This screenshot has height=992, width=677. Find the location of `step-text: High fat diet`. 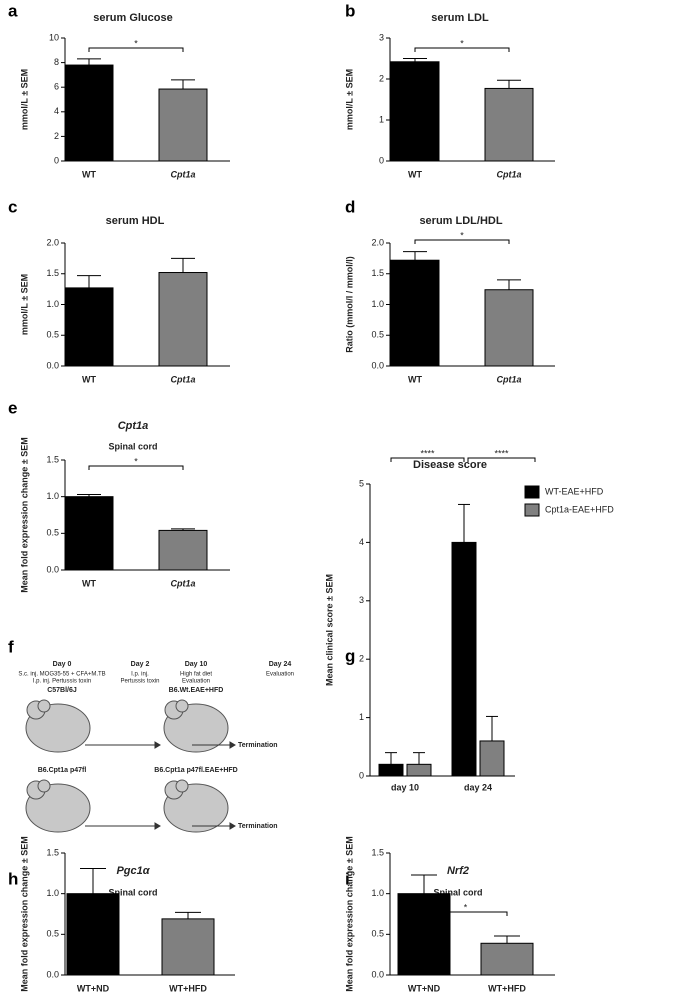

step-text: High fat diet is located at coordinates (196, 675).